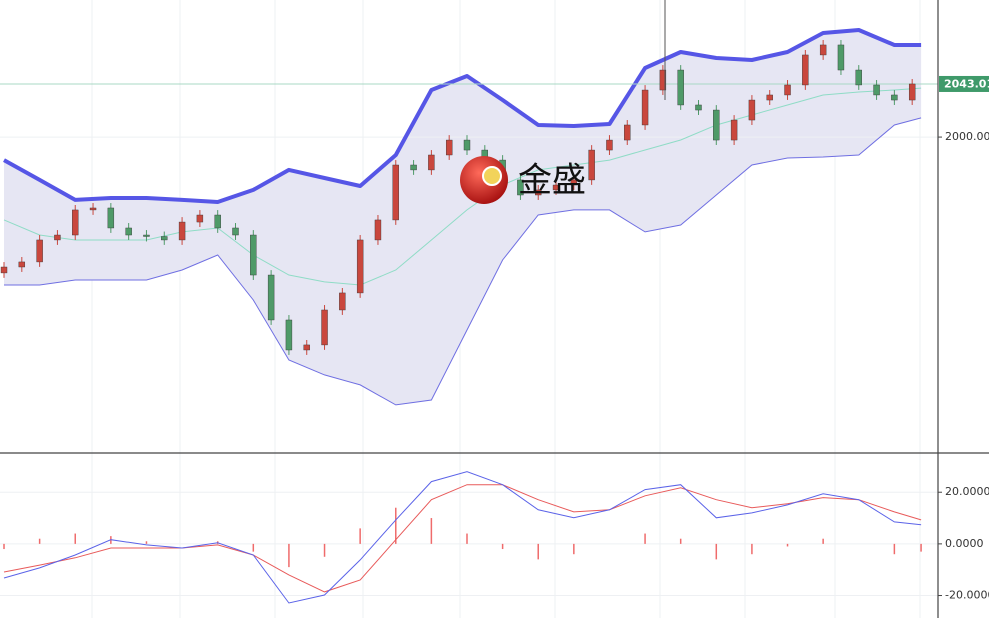 Image resolution: width=989 pixels, height=618 pixels. I want to click on last-price-label: 2043.01, so click(966, 83).